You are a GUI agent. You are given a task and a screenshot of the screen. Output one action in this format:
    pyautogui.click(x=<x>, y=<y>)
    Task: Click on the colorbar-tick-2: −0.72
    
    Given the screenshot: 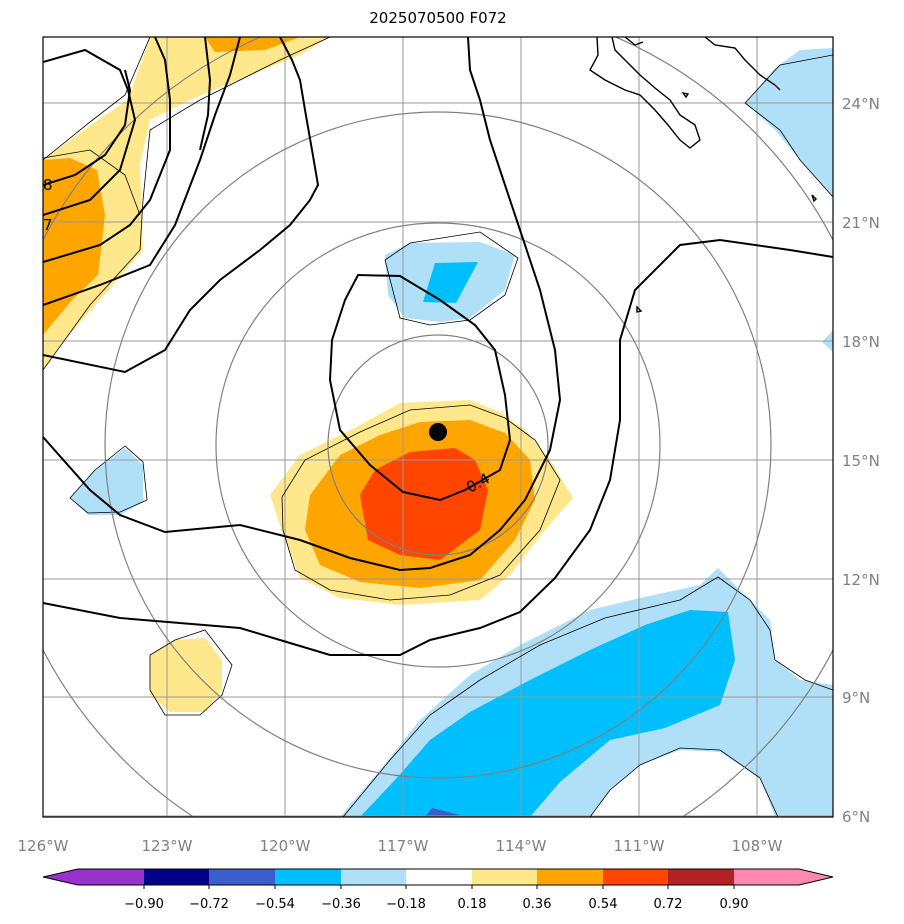 What is the action you would take?
    pyautogui.click(x=209, y=904)
    